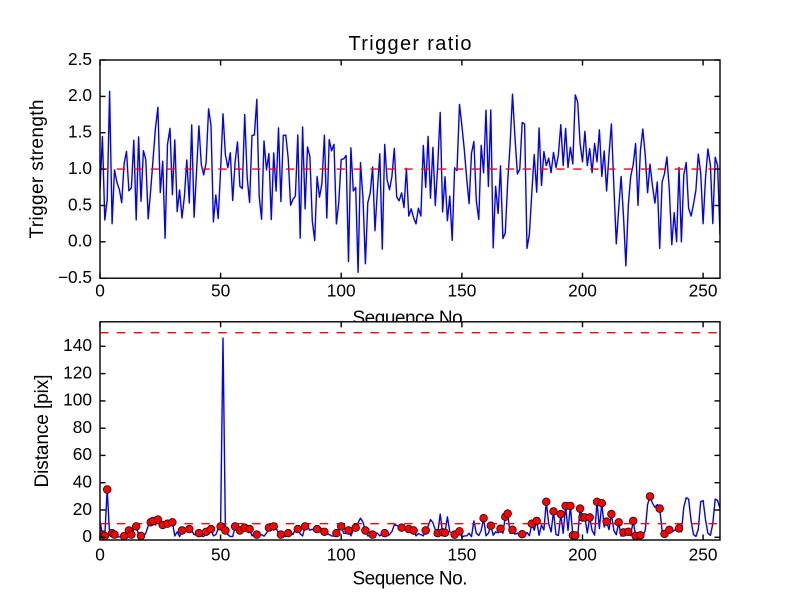 Image resolution: width=800 pixels, height=600 pixels. Describe the element at coordinates (37, 169) in the screenshot. I see `svg-text: Trigger strength` at that location.